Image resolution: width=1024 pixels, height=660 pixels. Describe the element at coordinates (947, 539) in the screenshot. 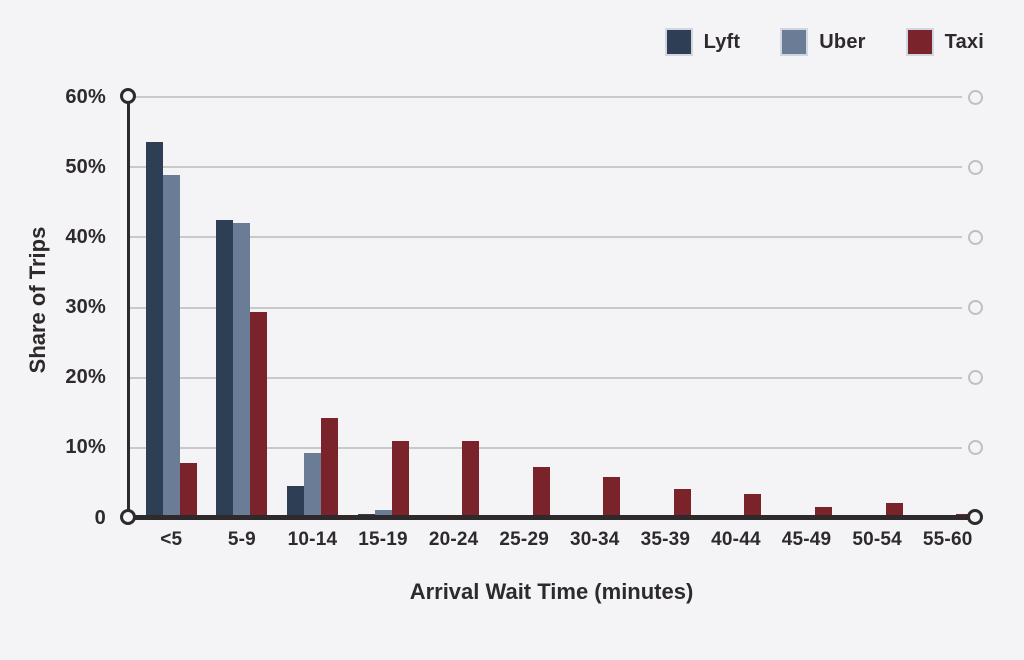

I see `x-tick-label: 55-60` at that location.